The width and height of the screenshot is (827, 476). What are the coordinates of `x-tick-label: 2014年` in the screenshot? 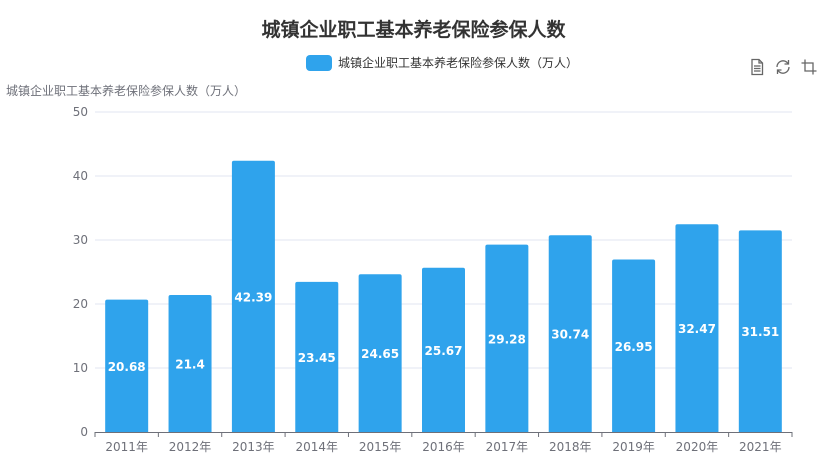 It's located at (316, 447).